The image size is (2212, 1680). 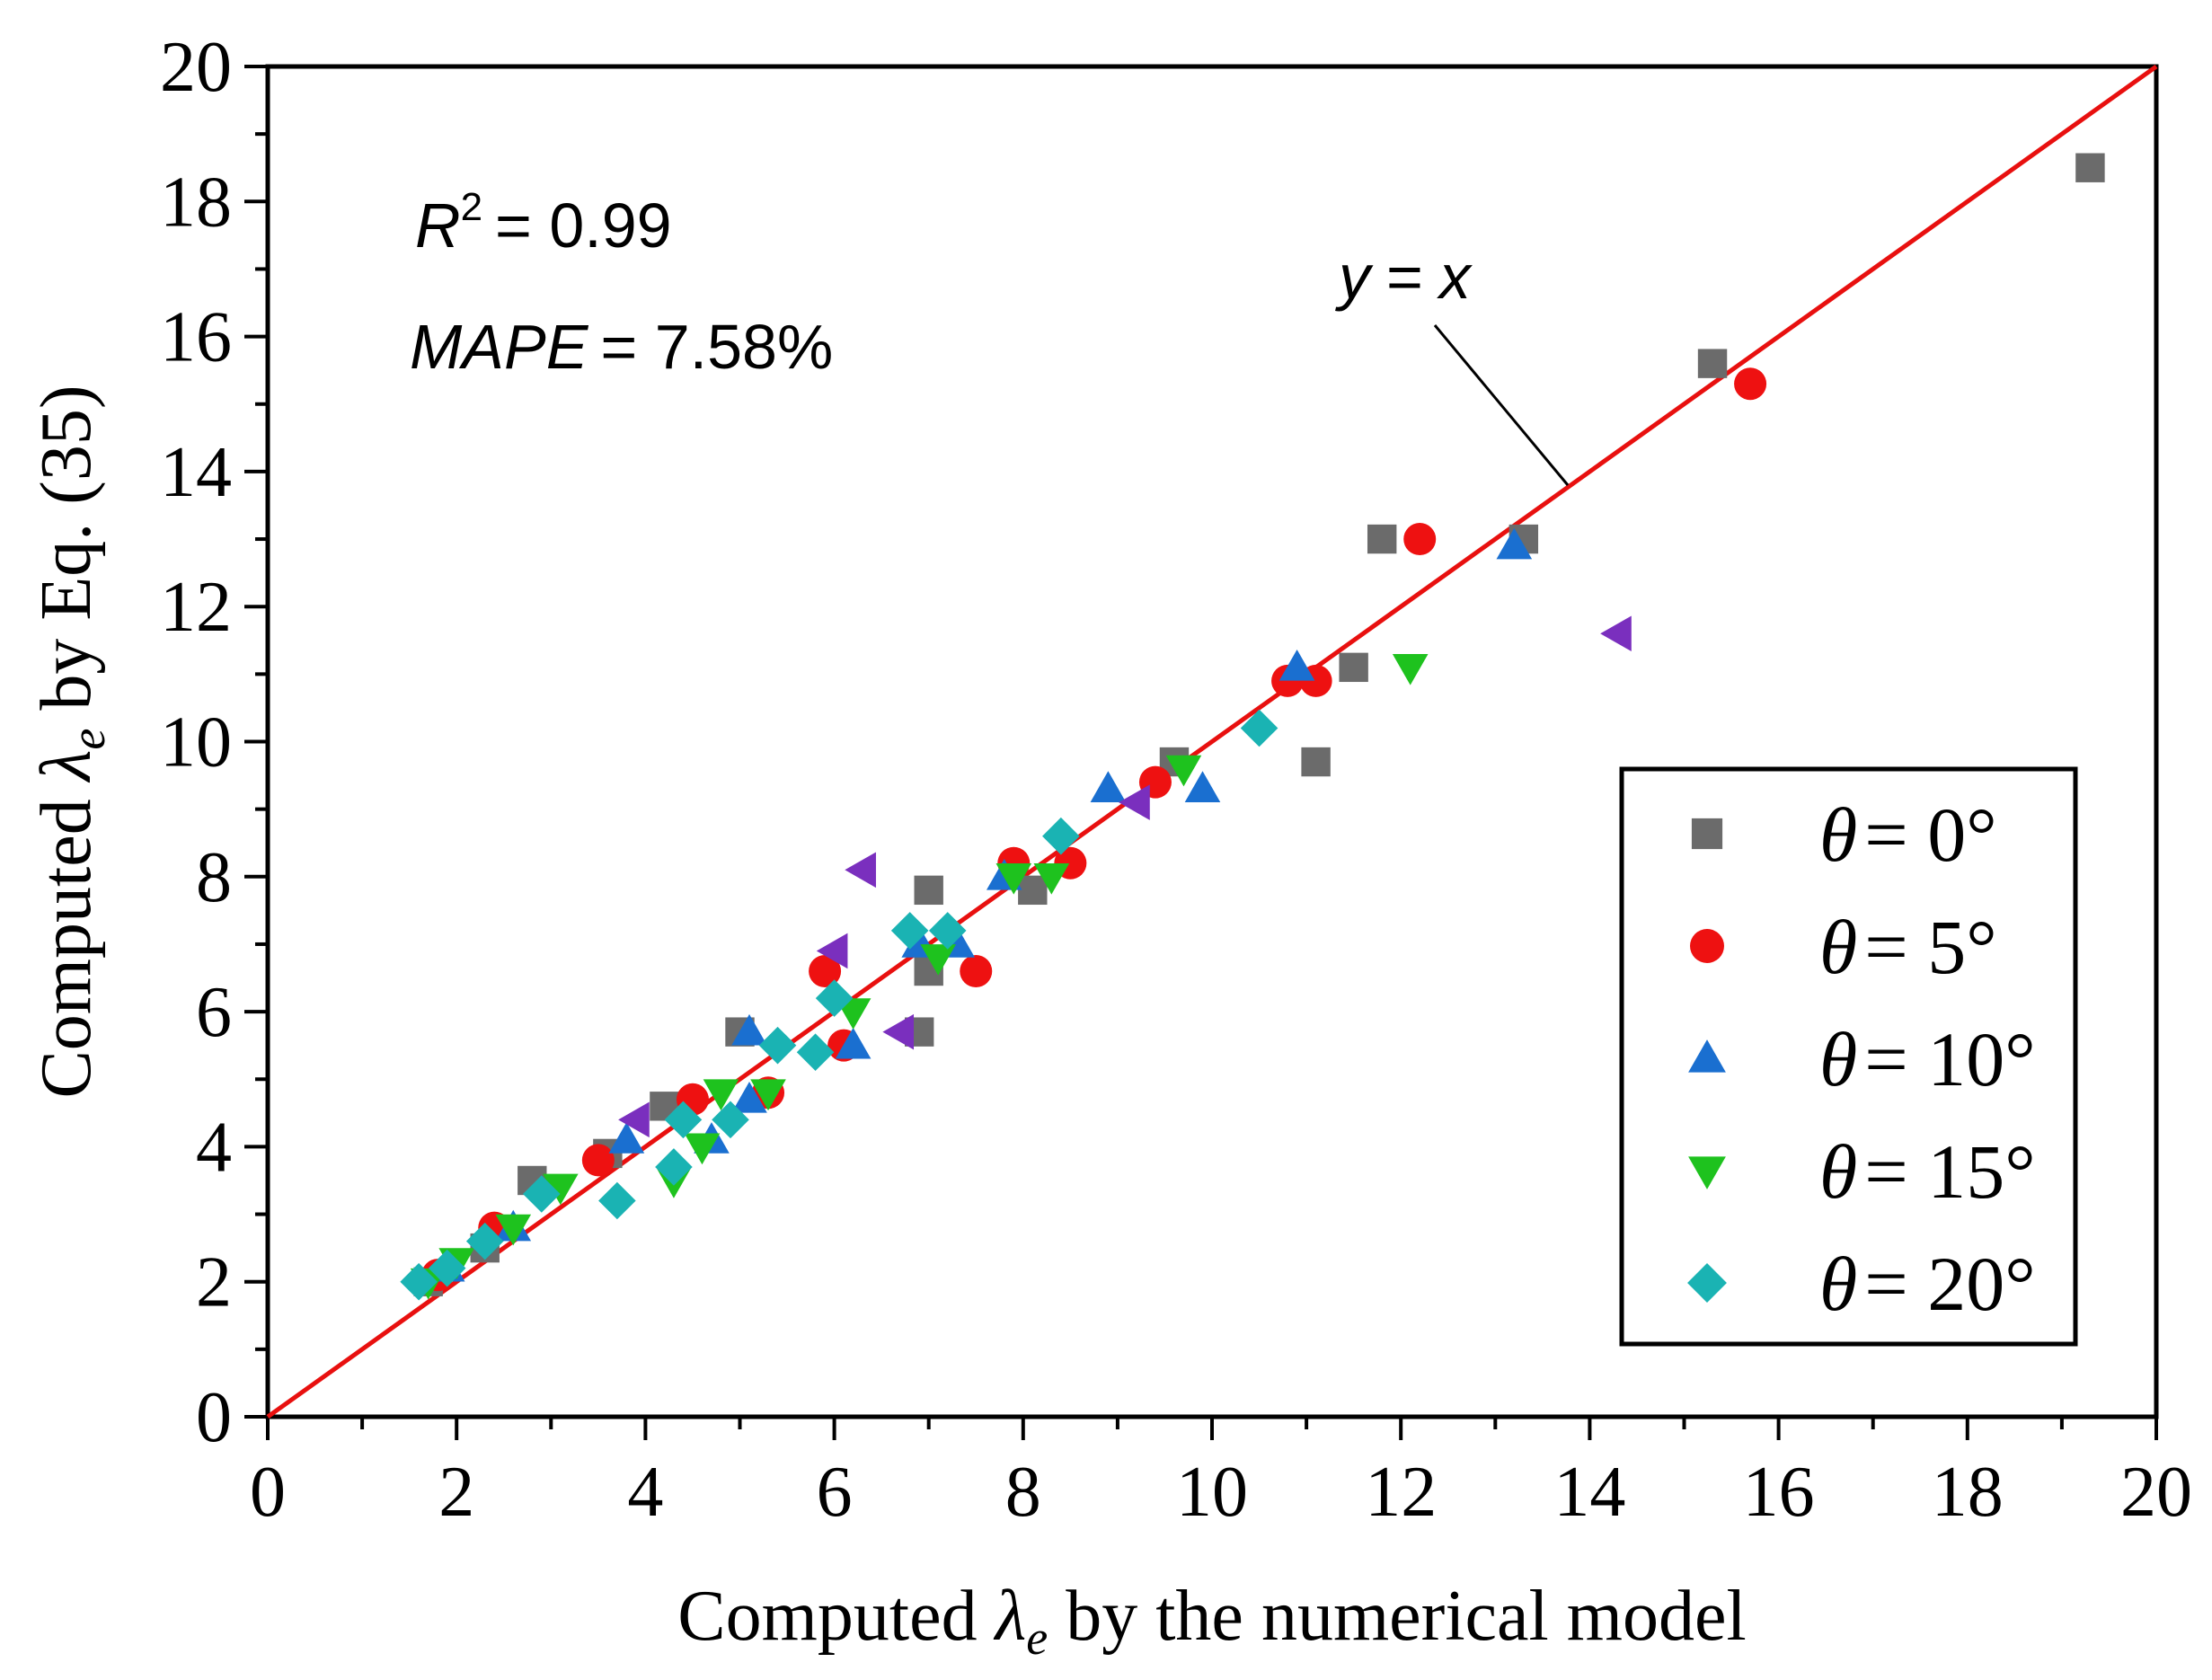 I want to click on y-tick-label: 20, so click(x=196, y=67).